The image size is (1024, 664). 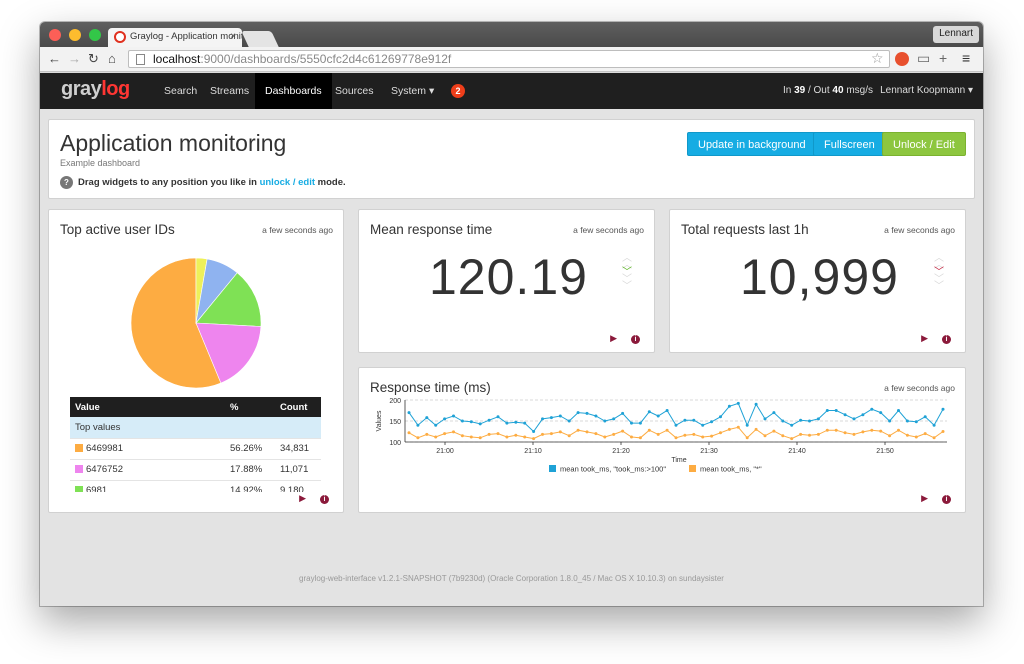 What do you see at coordinates (395, 401) in the screenshot?
I see `y-tick-label: 200` at bounding box center [395, 401].